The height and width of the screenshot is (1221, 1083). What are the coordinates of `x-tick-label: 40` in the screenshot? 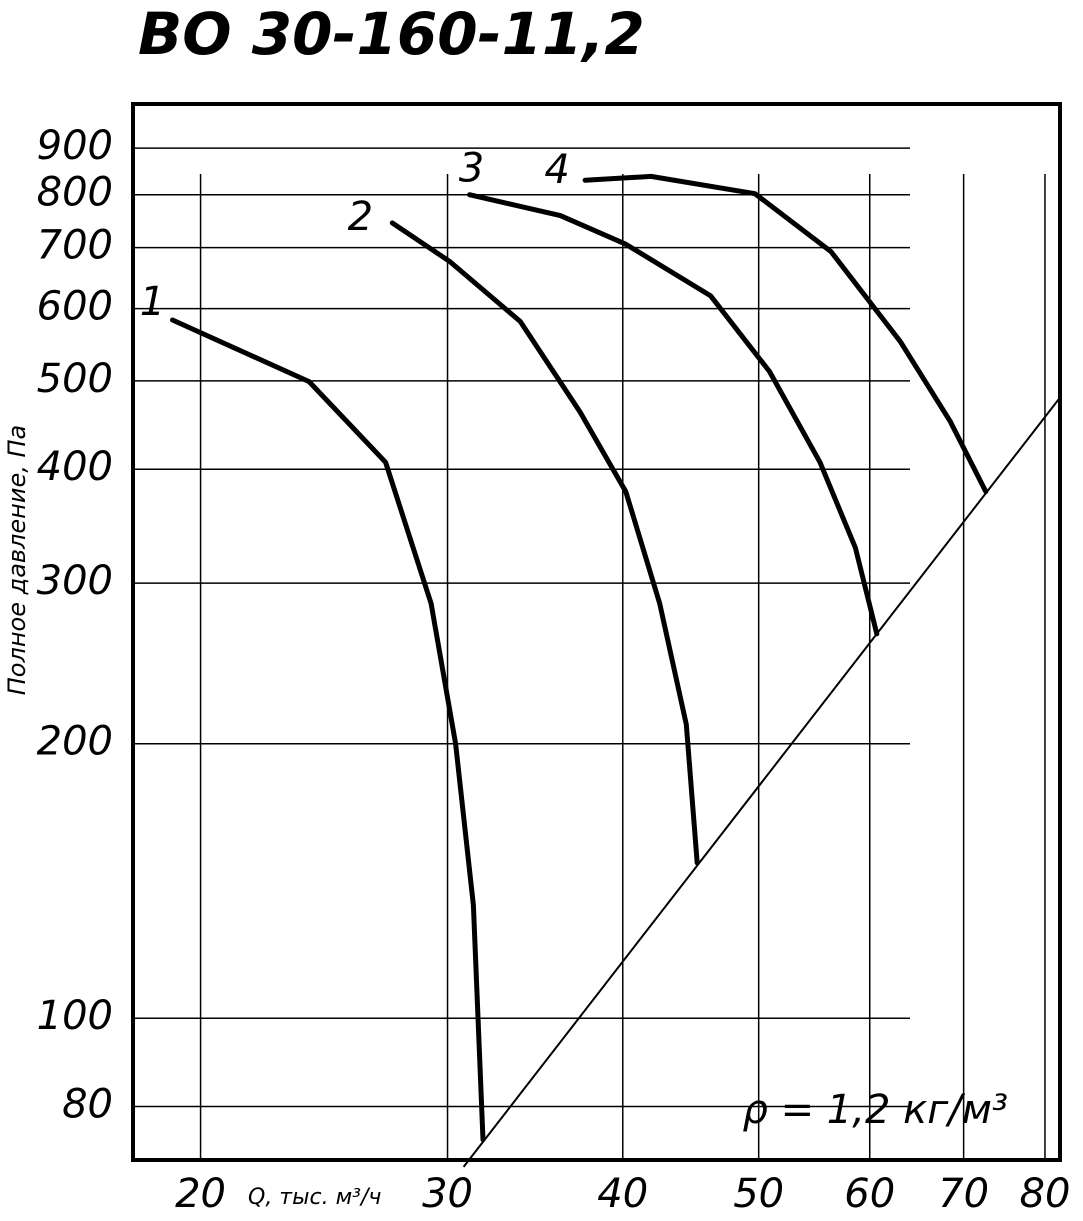 It's located at (622, 1194).